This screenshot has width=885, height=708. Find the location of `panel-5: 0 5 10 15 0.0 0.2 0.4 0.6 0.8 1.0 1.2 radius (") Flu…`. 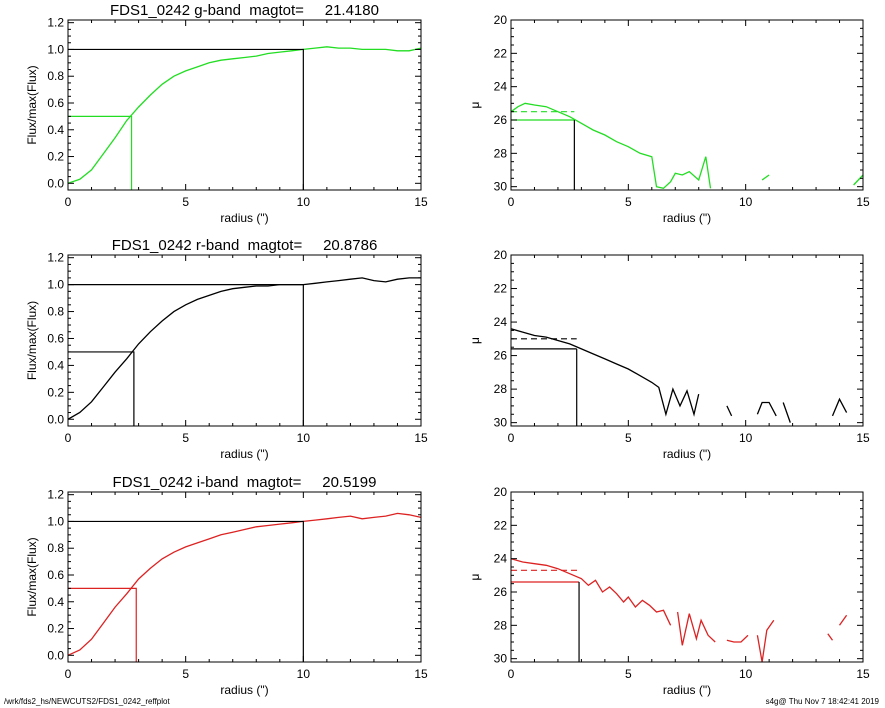

panel-5: 0 5 10 15 0.0 0.2 0.4 0.6 0.8 1.0 1.2 radius (") Flu… is located at coordinates (226, 585).